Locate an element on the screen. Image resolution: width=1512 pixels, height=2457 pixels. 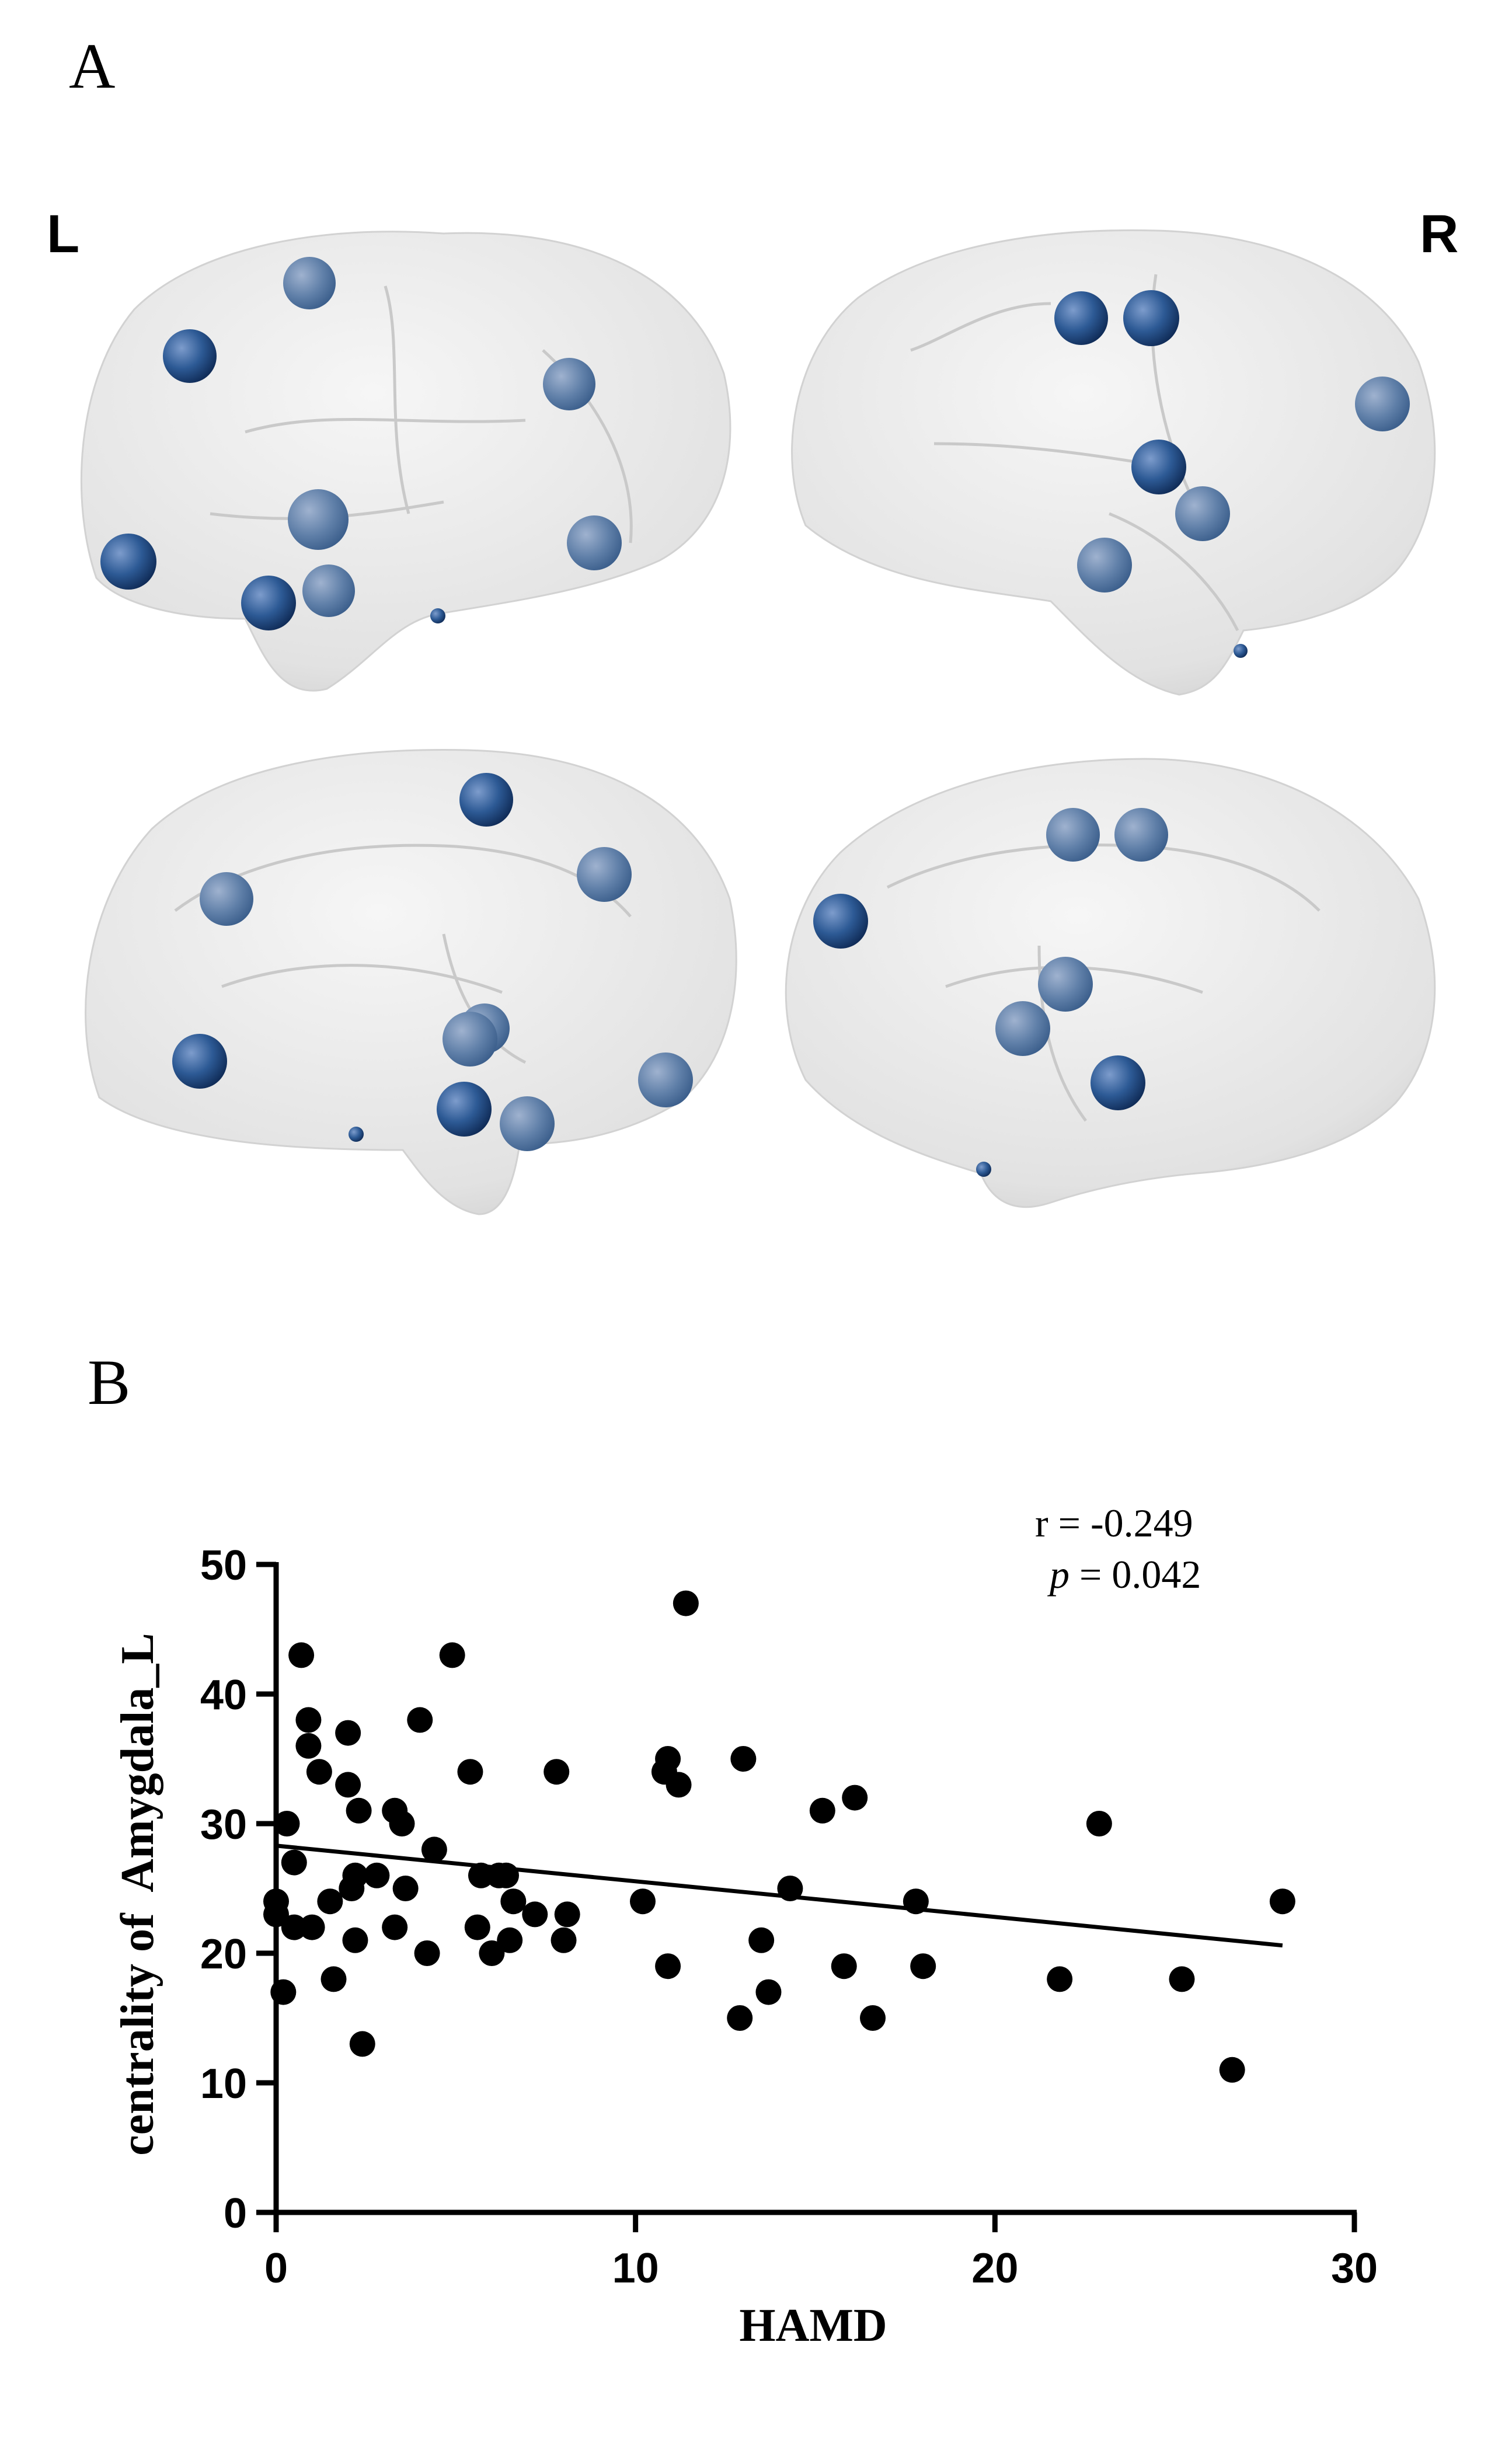
panel-b-label: B is located at coordinates (109, 1382).